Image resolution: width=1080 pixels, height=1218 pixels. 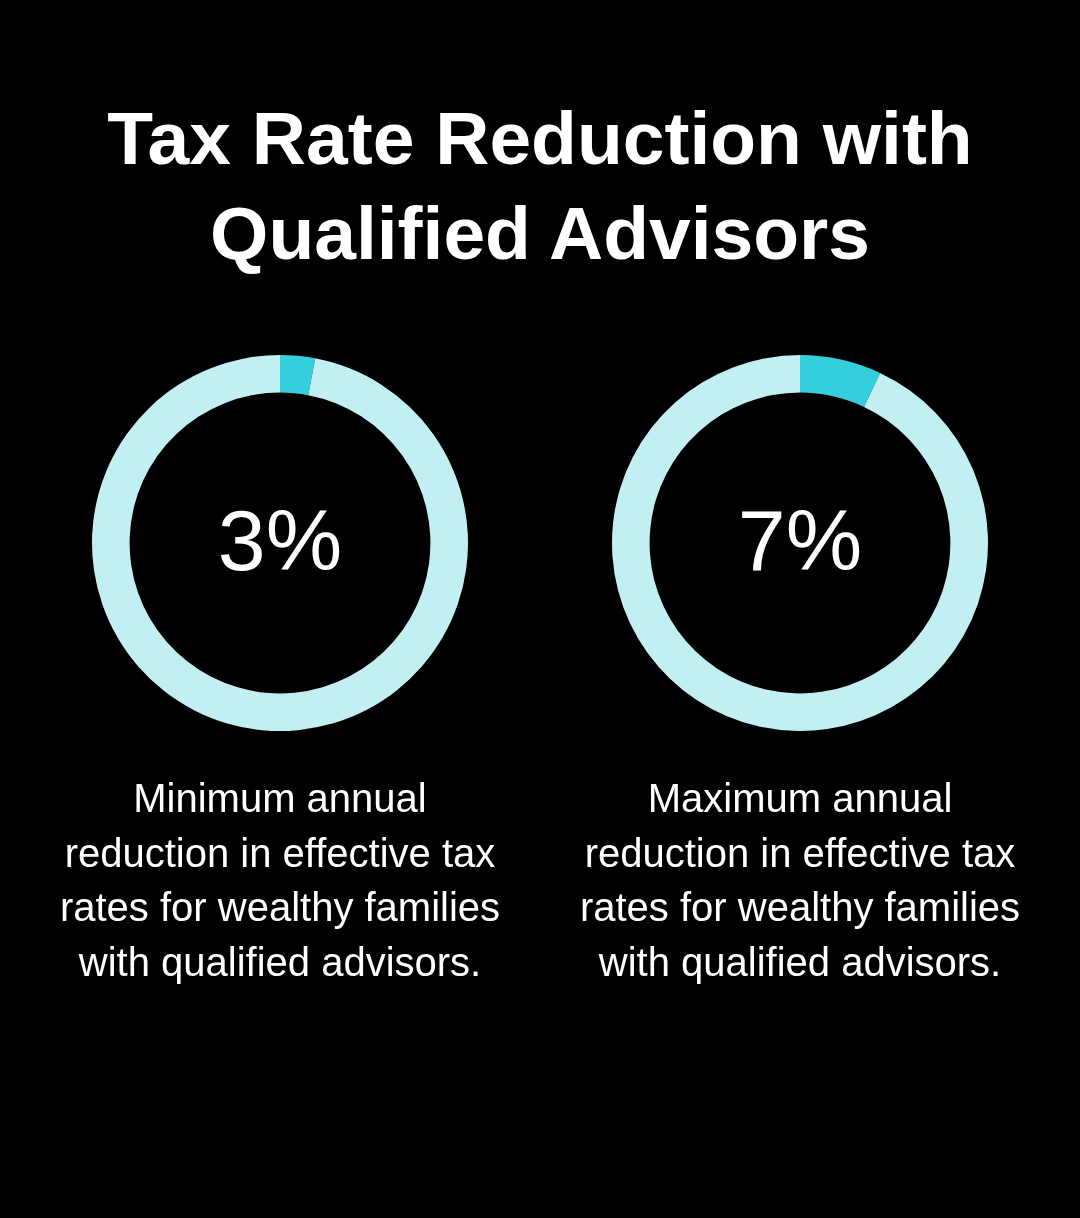 I want to click on chart-title: Tax Rate Reduction with Qualified Advisors, so click(x=540, y=186).